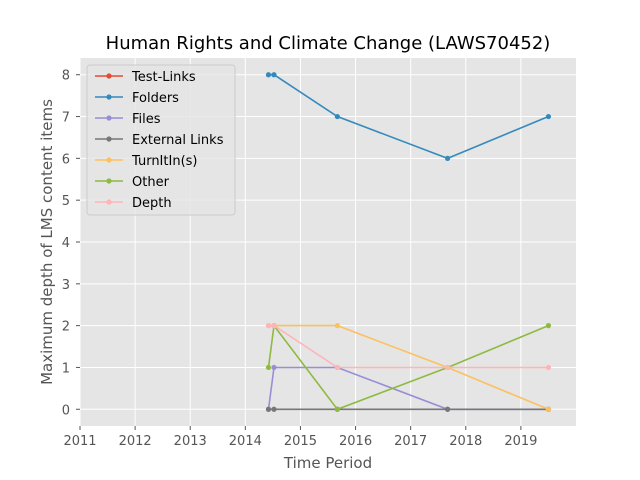  Describe the element at coordinates (47, 242) in the screenshot. I see `y-axis-label: Maximum depth of LMS content items` at that location.